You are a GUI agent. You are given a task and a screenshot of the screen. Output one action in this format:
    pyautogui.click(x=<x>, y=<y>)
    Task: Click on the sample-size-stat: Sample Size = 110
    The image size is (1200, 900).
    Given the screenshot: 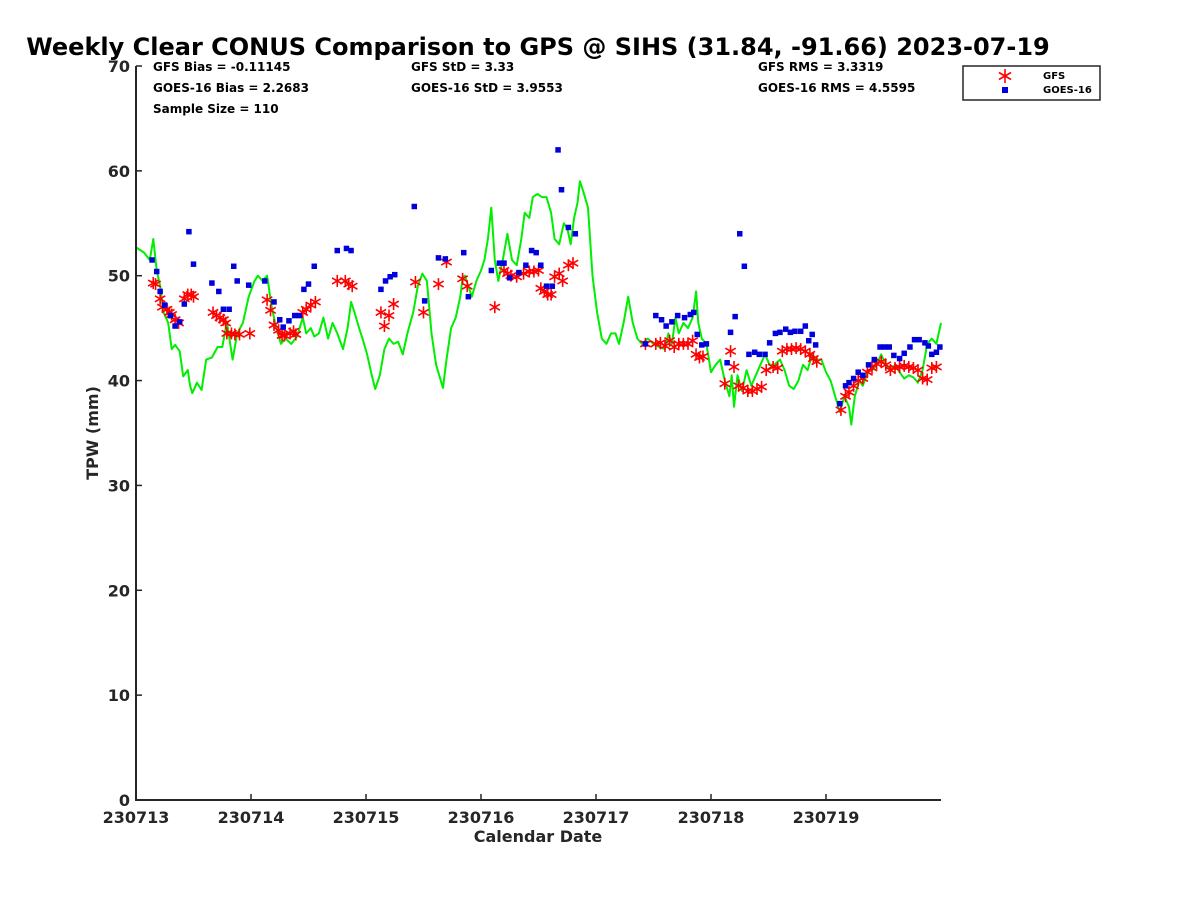 What is the action you would take?
    pyautogui.click(x=216, y=109)
    